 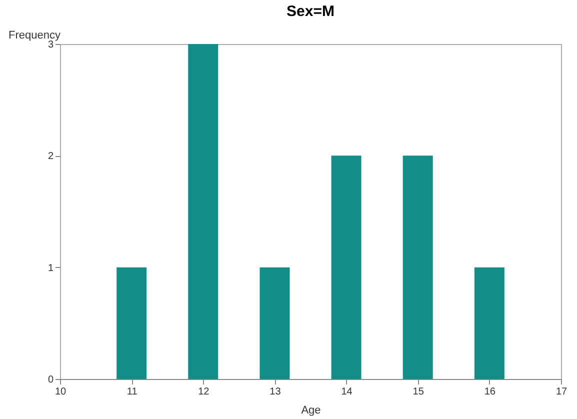 What do you see at coordinates (490, 392) in the screenshot?
I see `x-tick-label: 16` at bounding box center [490, 392].